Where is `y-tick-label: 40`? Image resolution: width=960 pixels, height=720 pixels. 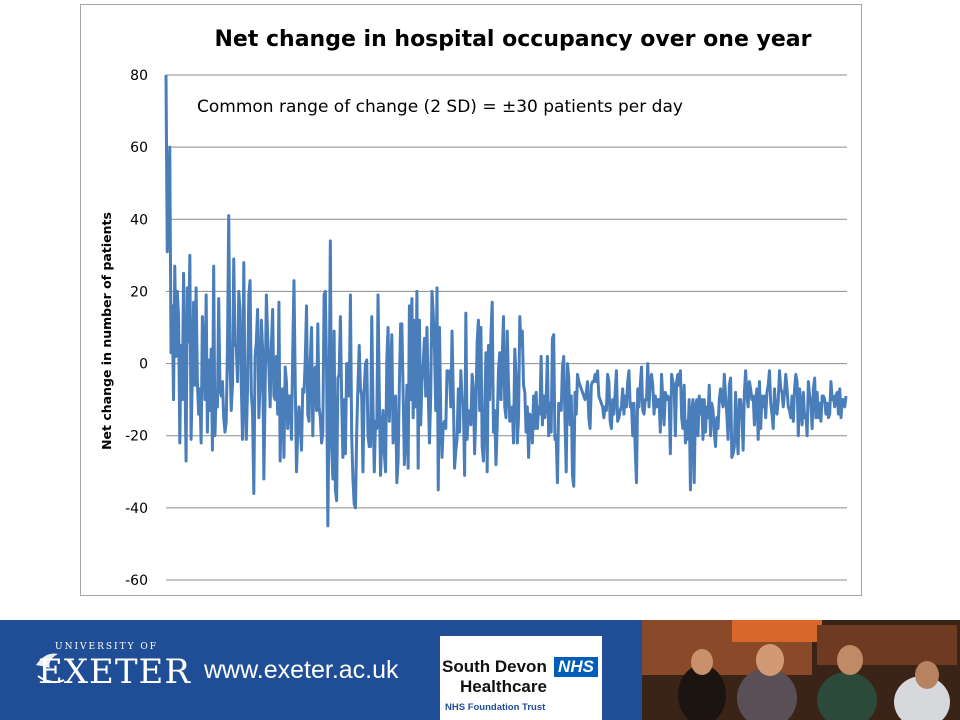
y-tick-label: 40 is located at coordinates (139, 220).